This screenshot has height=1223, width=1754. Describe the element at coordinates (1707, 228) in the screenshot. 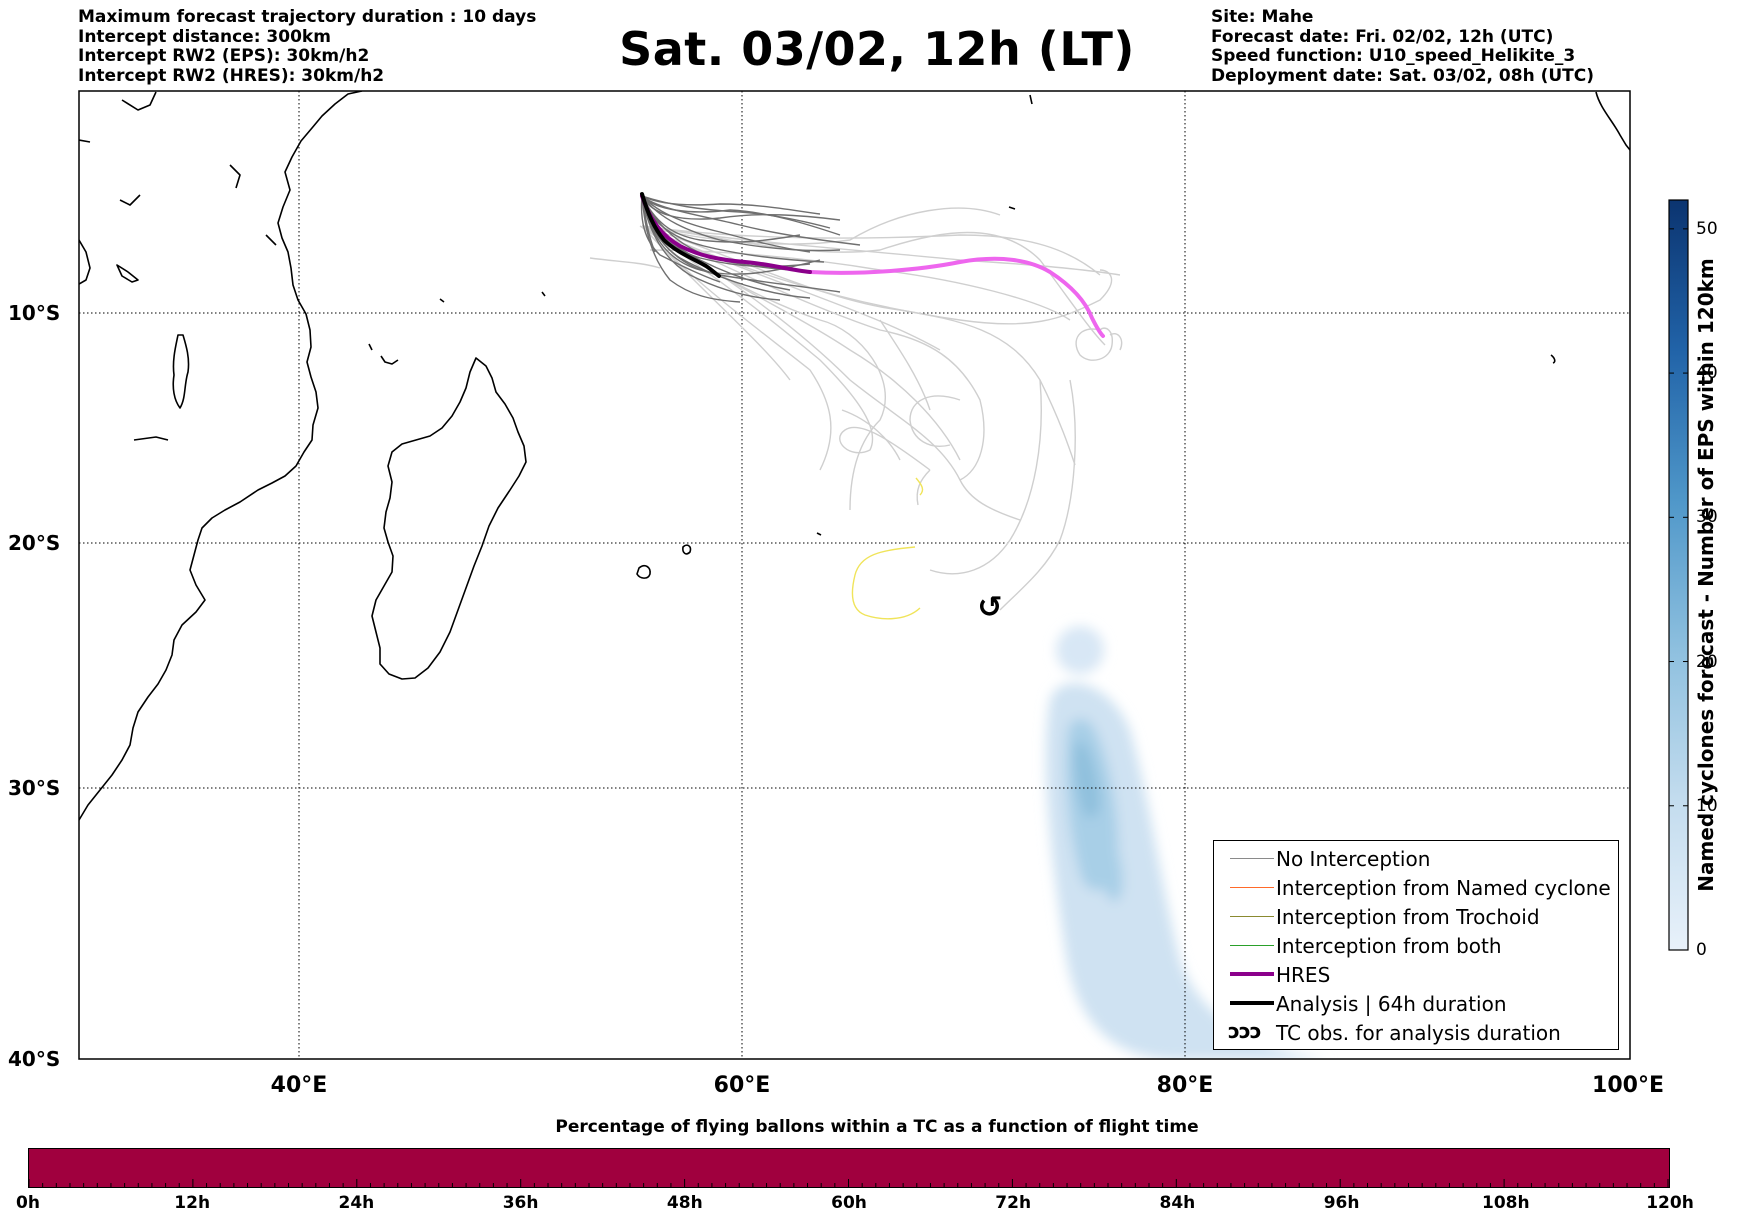

I see `colorbar-tick-label: 50` at that location.